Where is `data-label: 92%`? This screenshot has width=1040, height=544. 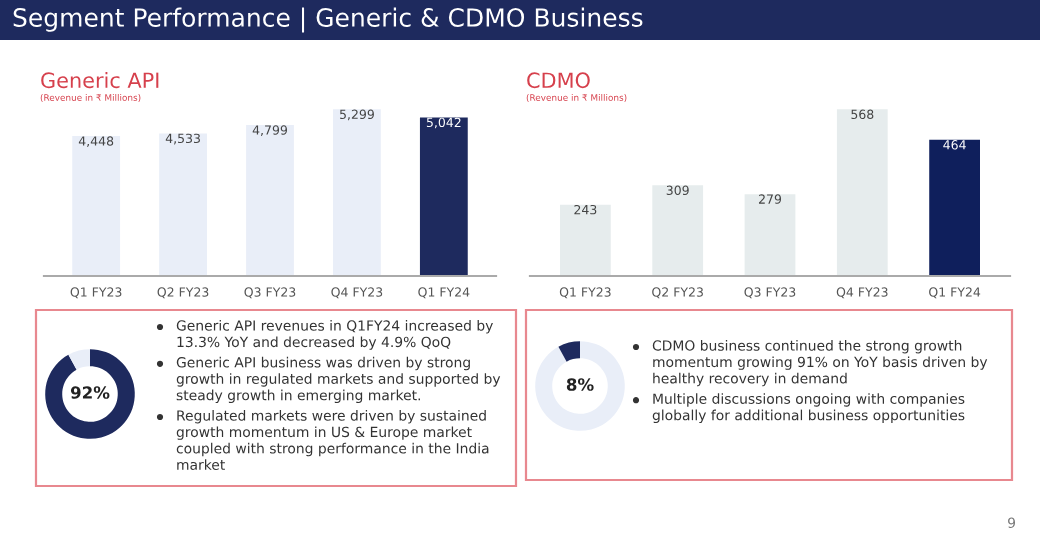
data-label: 92% is located at coordinates (90, 392).